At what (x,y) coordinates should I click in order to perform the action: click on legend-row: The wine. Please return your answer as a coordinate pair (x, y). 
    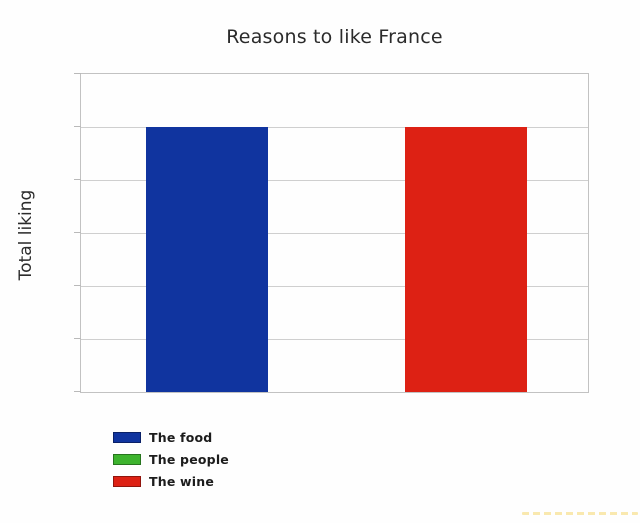
    Looking at the image, I should click on (171, 481).